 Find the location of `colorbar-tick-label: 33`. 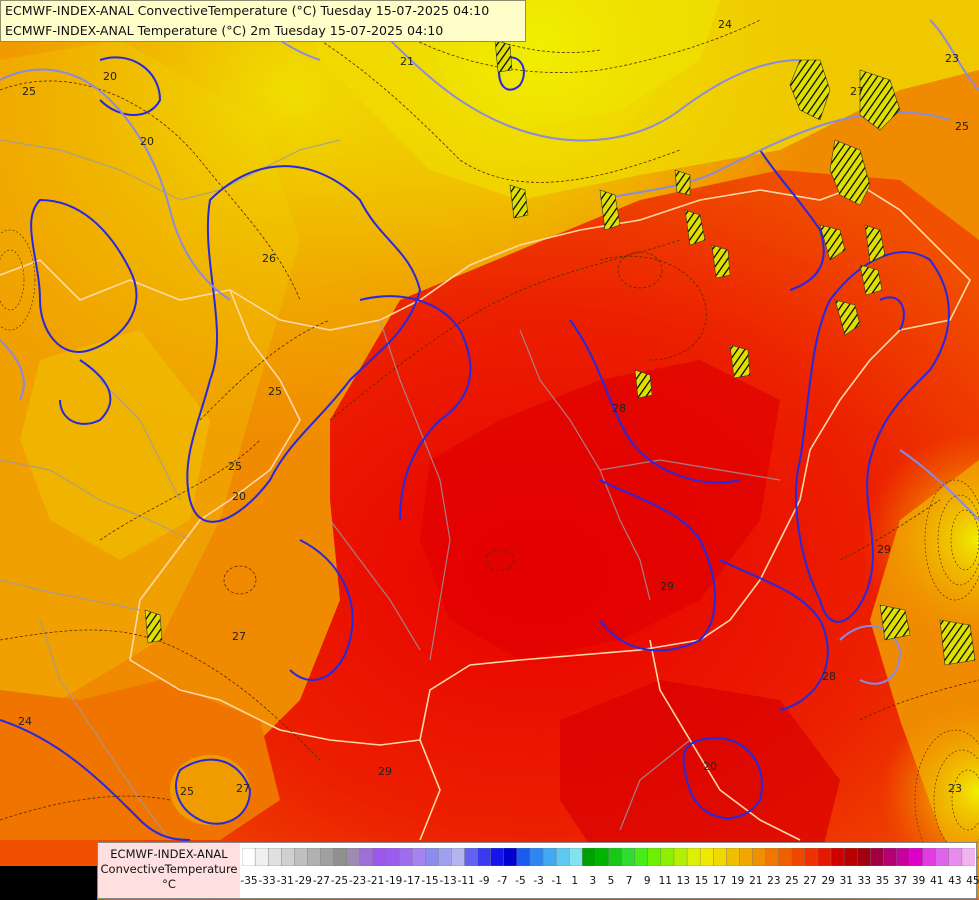

colorbar-tick-label: 33 is located at coordinates (864, 881).